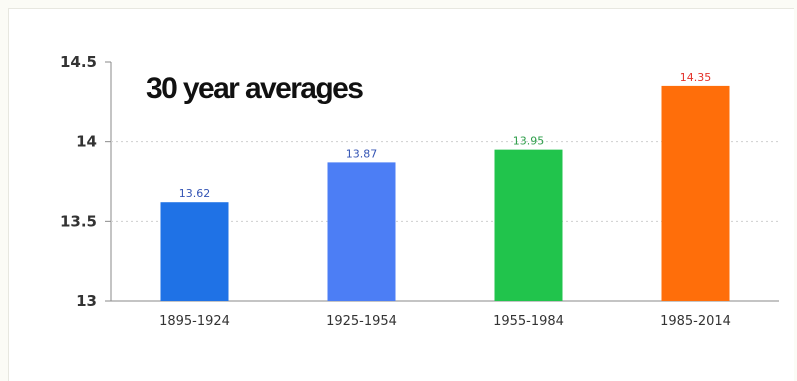 The width and height of the screenshot is (797, 381). What do you see at coordinates (696, 77) in the screenshot?
I see `data-label: 14.35` at bounding box center [696, 77].